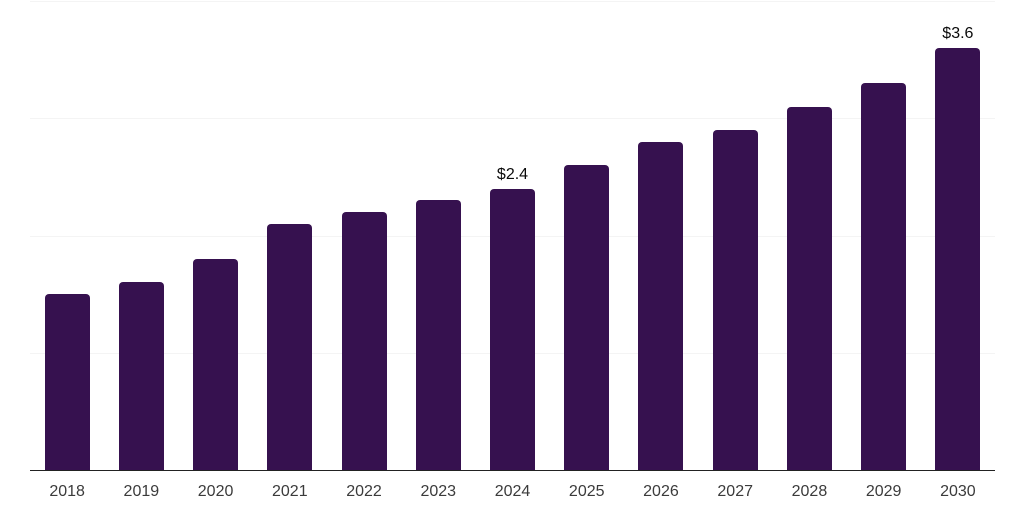 This screenshot has width=1024, height=512. What do you see at coordinates (587, 317) in the screenshot?
I see `bar-2025` at bounding box center [587, 317].